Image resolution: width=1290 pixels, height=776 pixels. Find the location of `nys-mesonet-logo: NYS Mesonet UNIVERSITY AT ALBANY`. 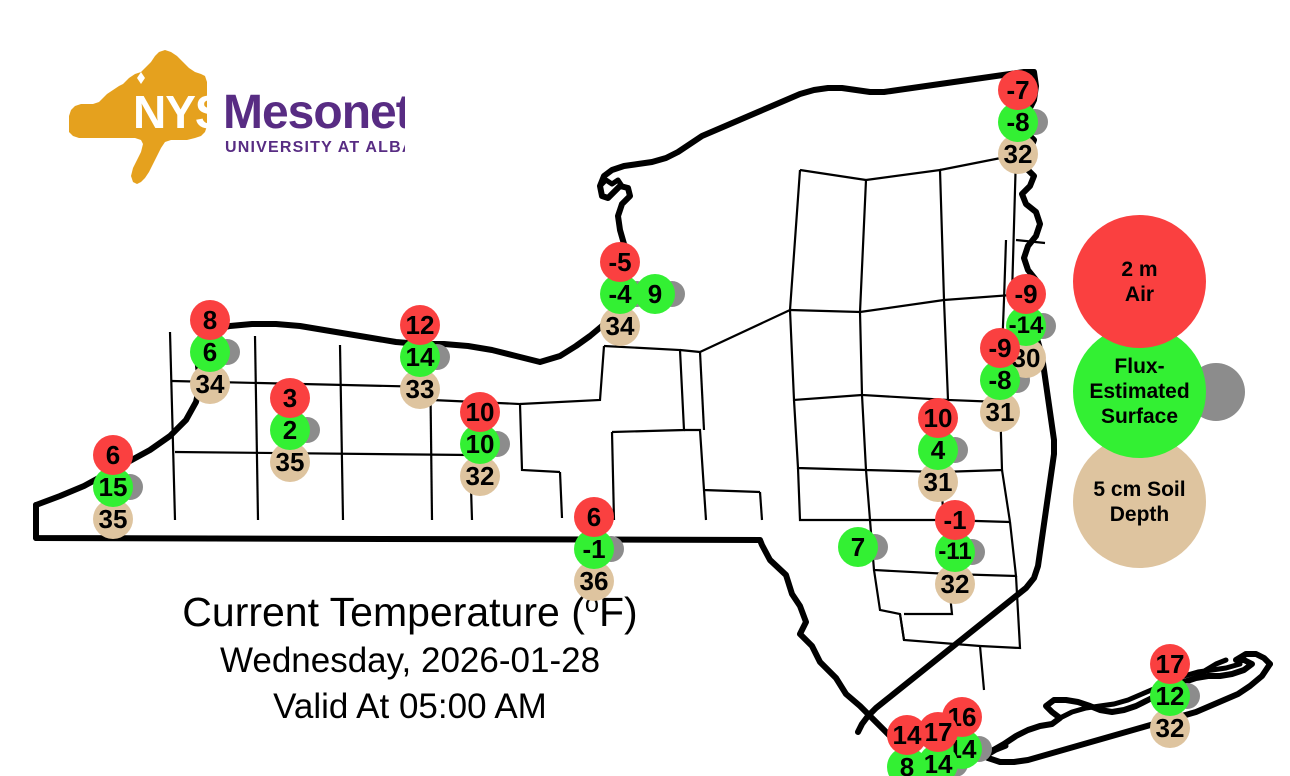

nys-mesonet-logo: NYS Mesonet UNIVERSITY AT ALBANY is located at coordinates (230, 118).